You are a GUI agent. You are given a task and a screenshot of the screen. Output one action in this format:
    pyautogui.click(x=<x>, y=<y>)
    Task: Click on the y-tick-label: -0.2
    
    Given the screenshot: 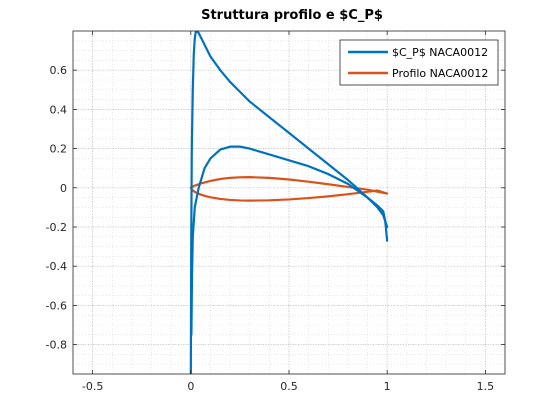 What is the action you would take?
    pyautogui.click(x=56, y=227)
    